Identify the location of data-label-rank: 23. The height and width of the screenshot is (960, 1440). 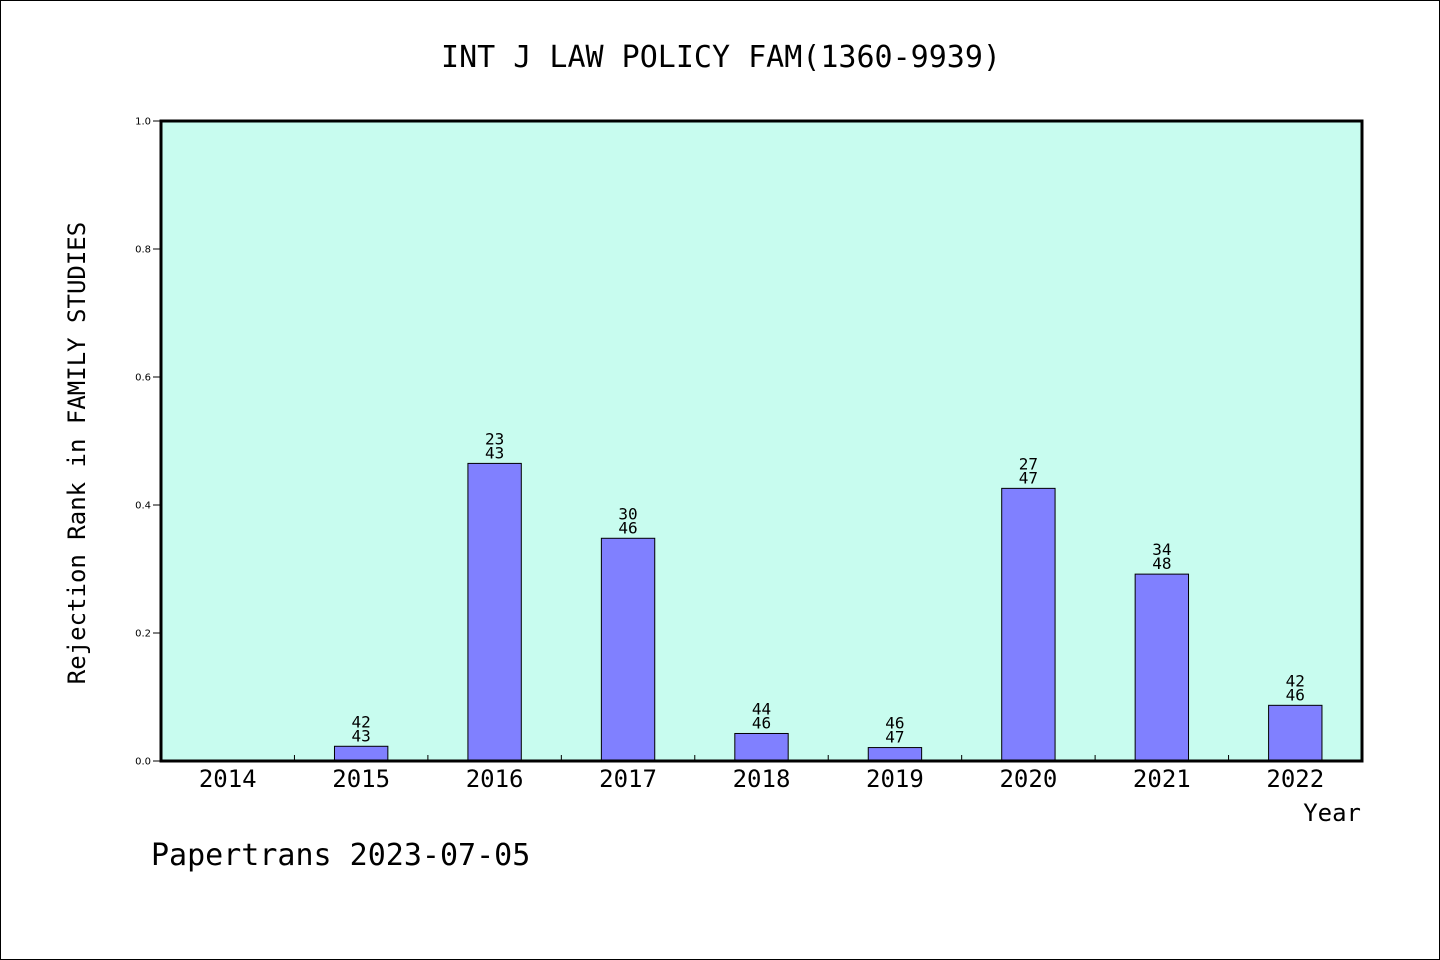
(494, 438).